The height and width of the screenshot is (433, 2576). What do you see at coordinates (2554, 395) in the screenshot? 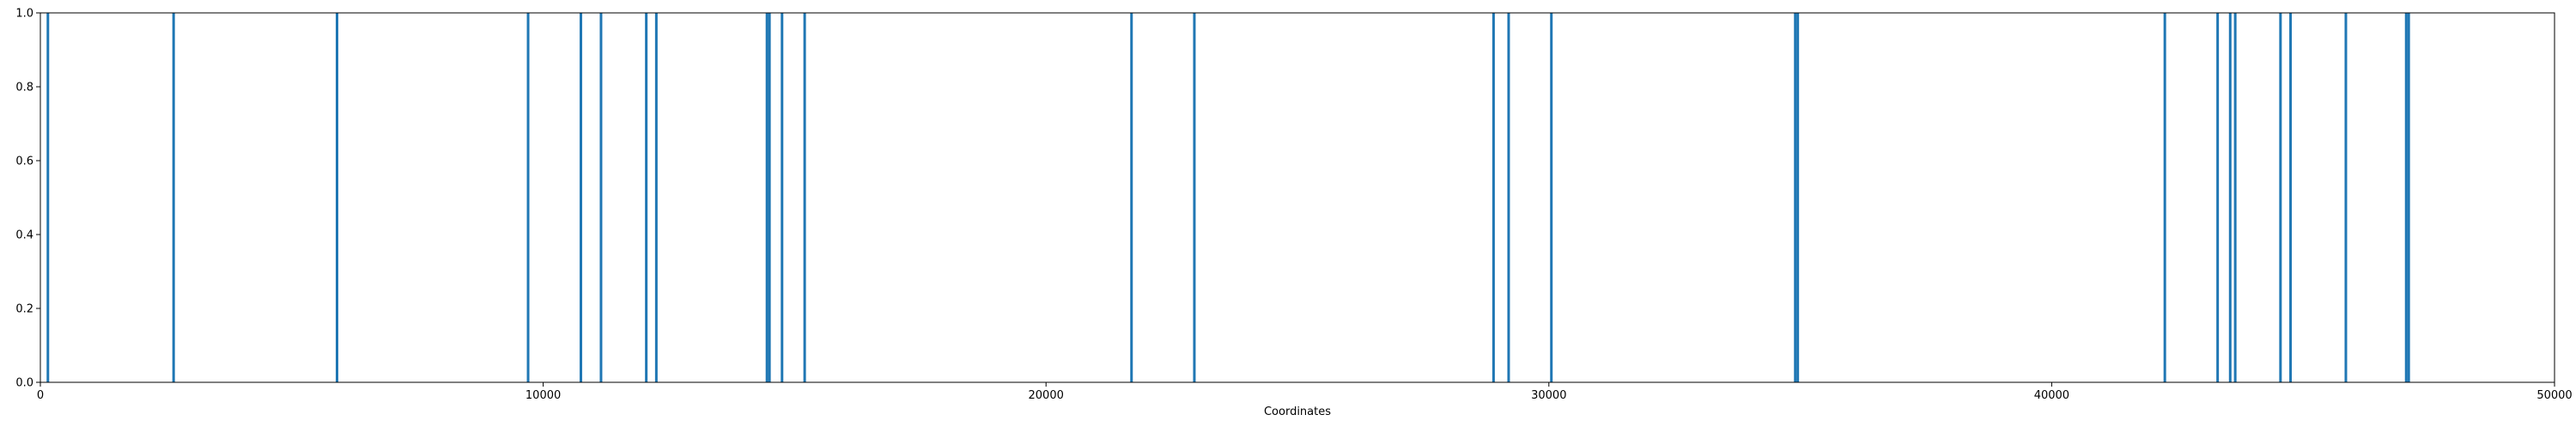
I see `x-tick-label: 50000` at bounding box center [2554, 395].